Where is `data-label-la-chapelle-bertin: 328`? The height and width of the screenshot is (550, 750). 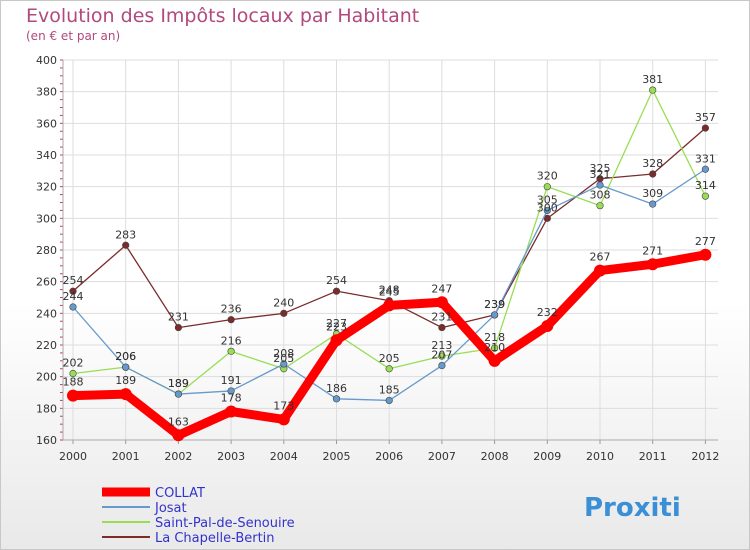 data-label-la-chapelle-bertin: 328 is located at coordinates (652, 163).